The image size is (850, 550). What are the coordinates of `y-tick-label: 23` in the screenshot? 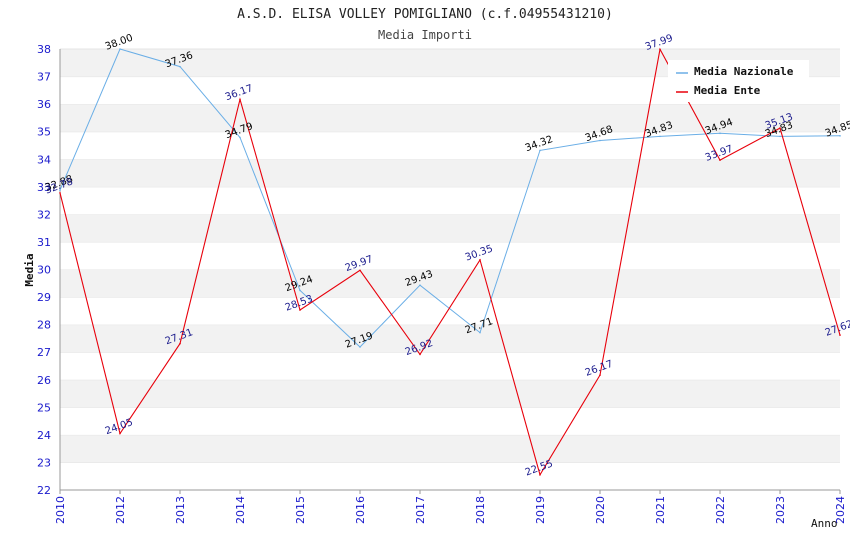 It's located at (44, 462).